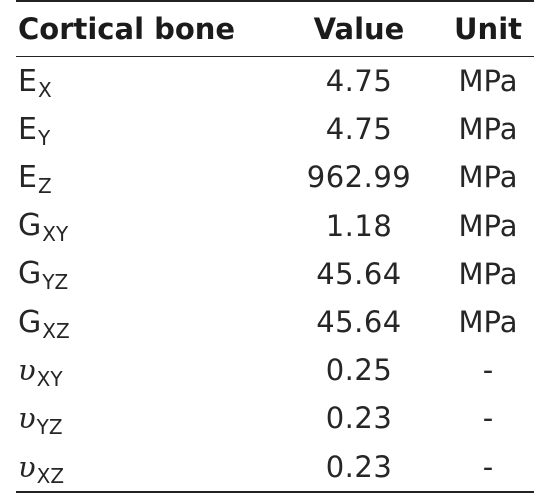 This screenshot has width=550, height=493. What do you see at coordinates (146, 370) in the screenshot?
I see `property-name: υXY` at bounding box center [146, 370].